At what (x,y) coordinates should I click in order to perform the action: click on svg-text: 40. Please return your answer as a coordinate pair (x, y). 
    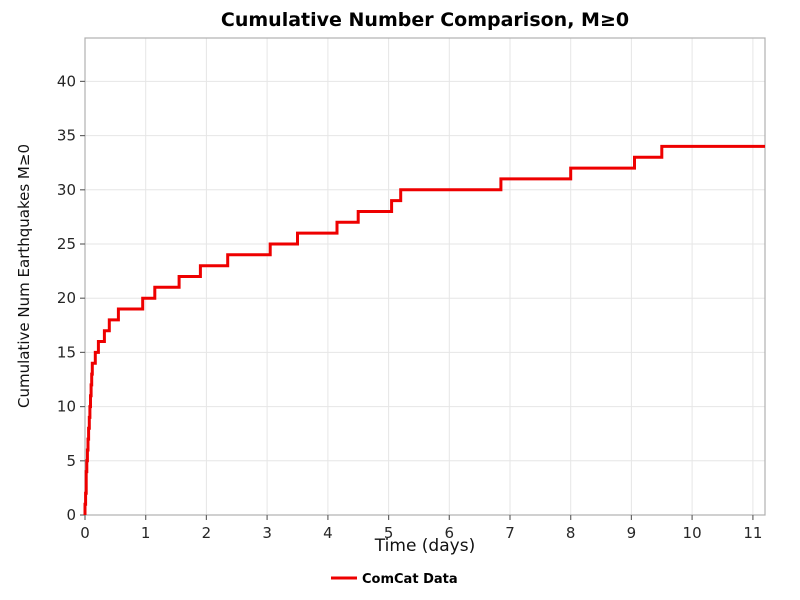
    Looking at the image, I should click on (66, 81).